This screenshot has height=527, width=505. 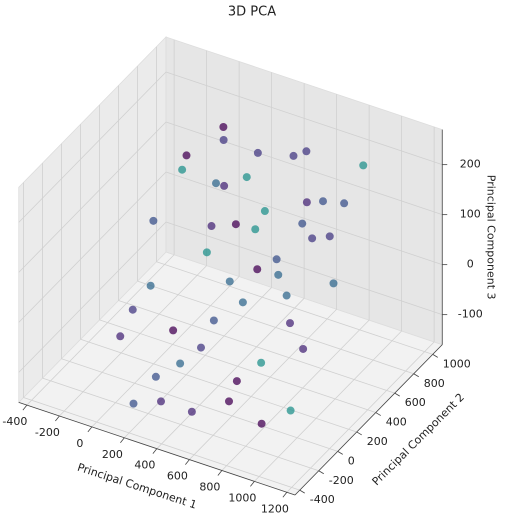 What do you see at coordinates (47, 432) in the screenshot?
I see `x-tick-label: -200` at bounding box center [47, 432].